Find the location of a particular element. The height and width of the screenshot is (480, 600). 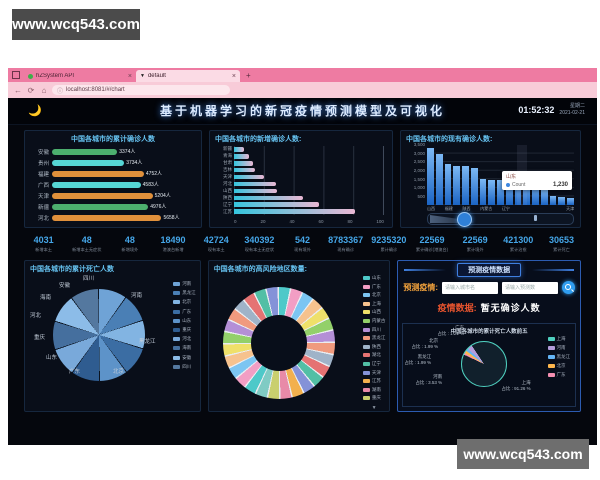

bar-value-label: 3734人 is located at coordinates (134, 163).